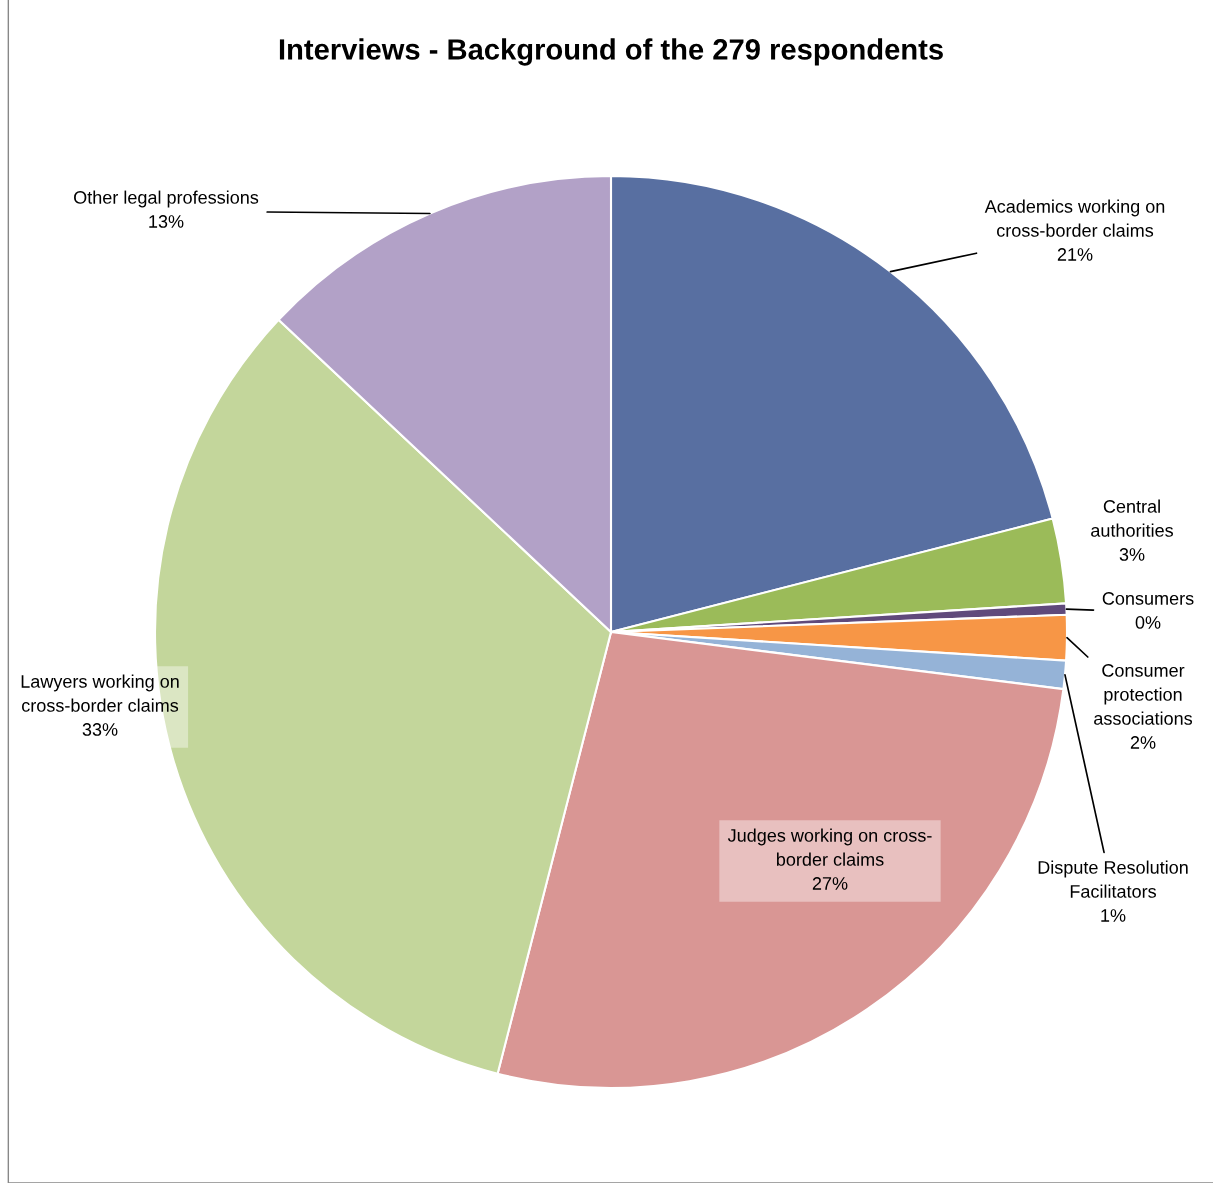  I want to click on data-label: 21%, so click(1075, 254).